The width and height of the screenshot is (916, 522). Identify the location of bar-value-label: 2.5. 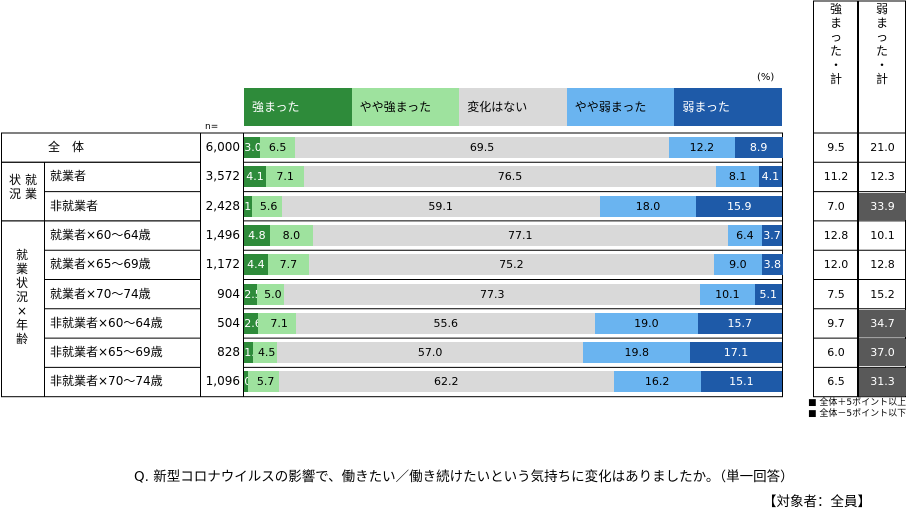
(253, 294).